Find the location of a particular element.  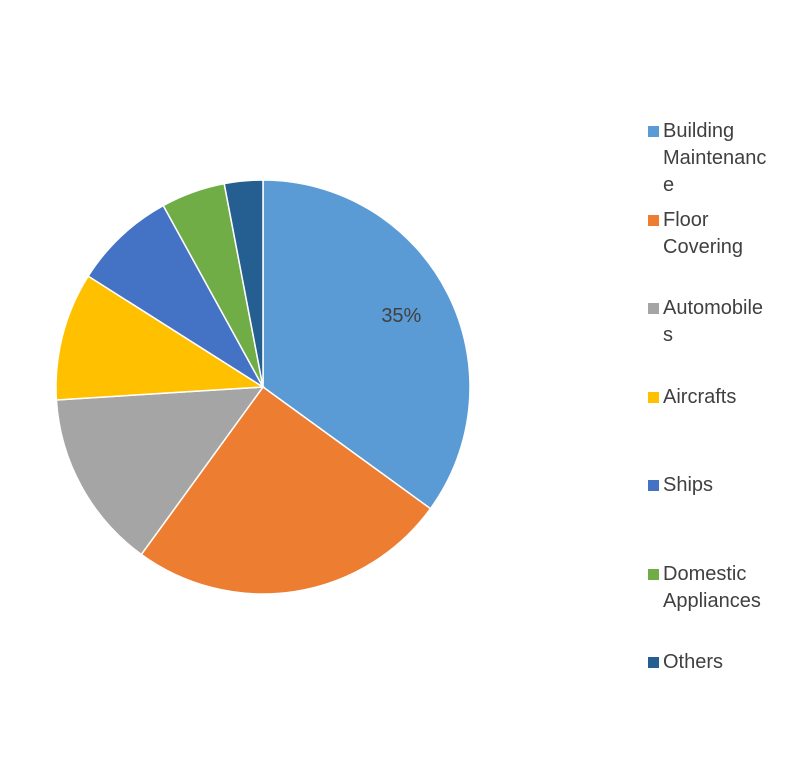

data-label: 35% is located at coordinates (401, 316).